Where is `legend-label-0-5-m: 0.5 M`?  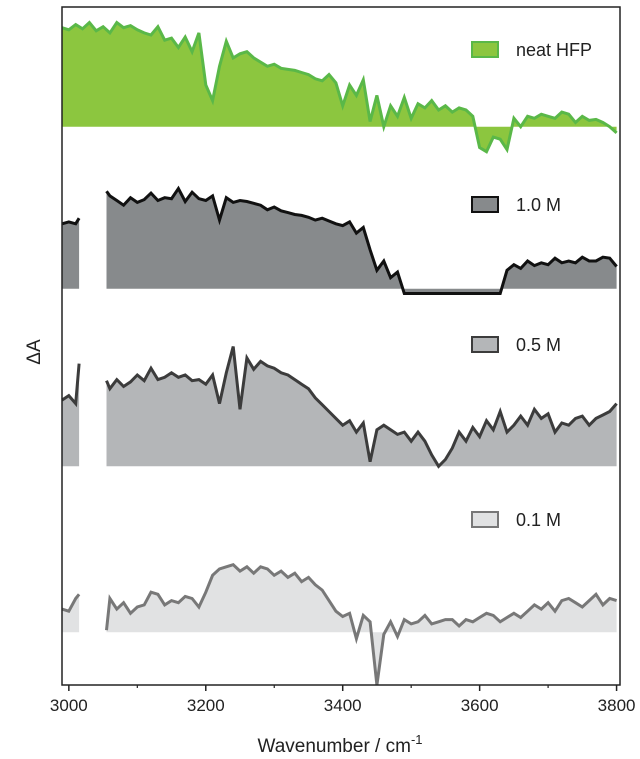
legend-label-0-5-m: 0.5 M is located at coordinates (538, 345).